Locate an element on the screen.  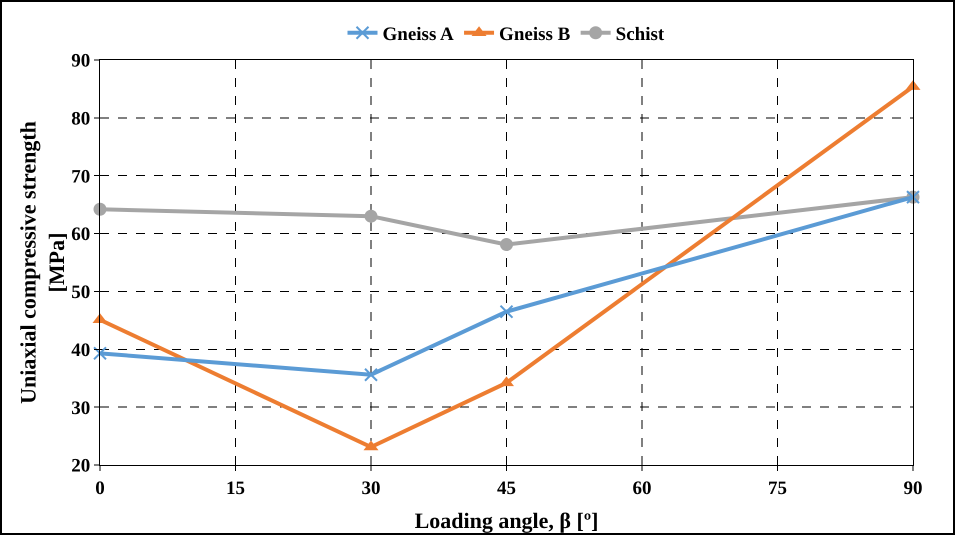
x-tick-label: 15 is located at coordinates (235, 488).